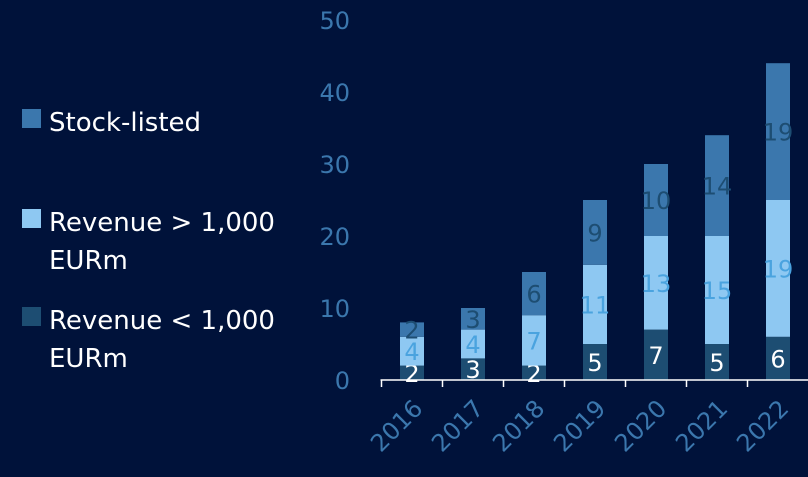 The width and height of the screenshot is (808, 477). I want to click on x-tick-label: 2018, so click(518, 425).